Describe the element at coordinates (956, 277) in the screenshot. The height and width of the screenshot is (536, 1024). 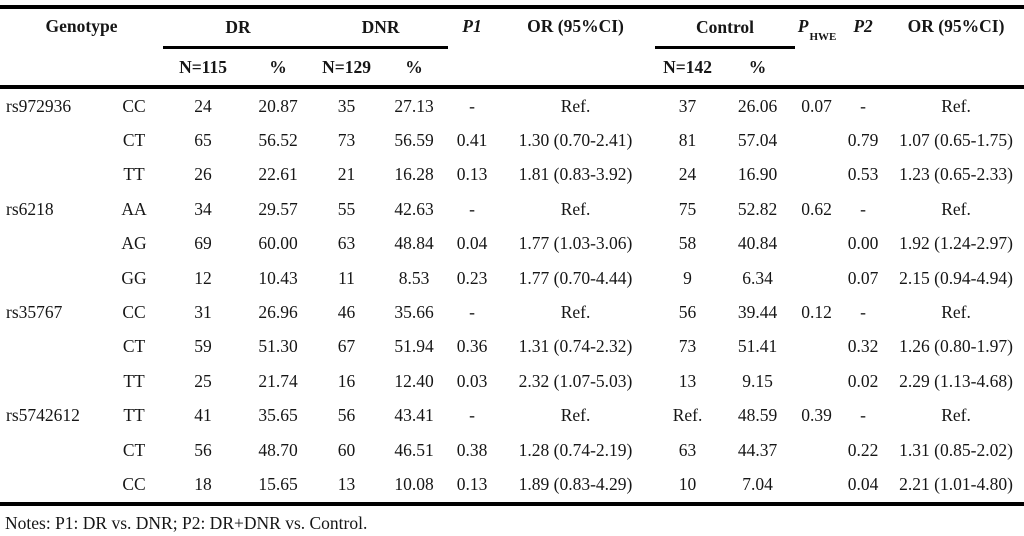
I see `or-vs-control-cell: 2.15 (0.94-4.94)` at that location.